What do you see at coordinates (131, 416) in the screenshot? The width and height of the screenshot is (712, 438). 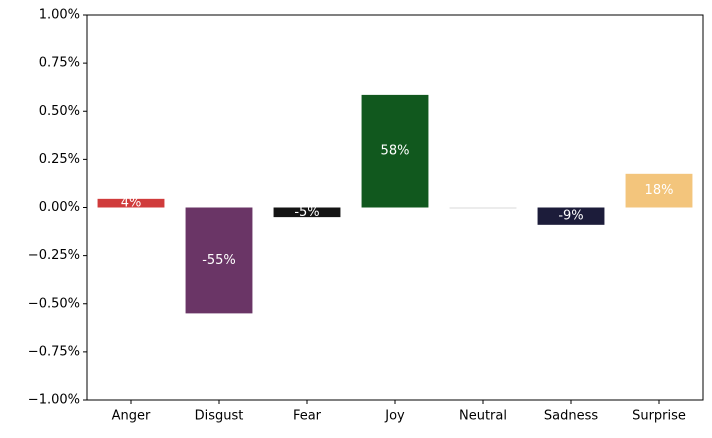 I see `x-tick-label: Anger` at bounding box center [131, 416].